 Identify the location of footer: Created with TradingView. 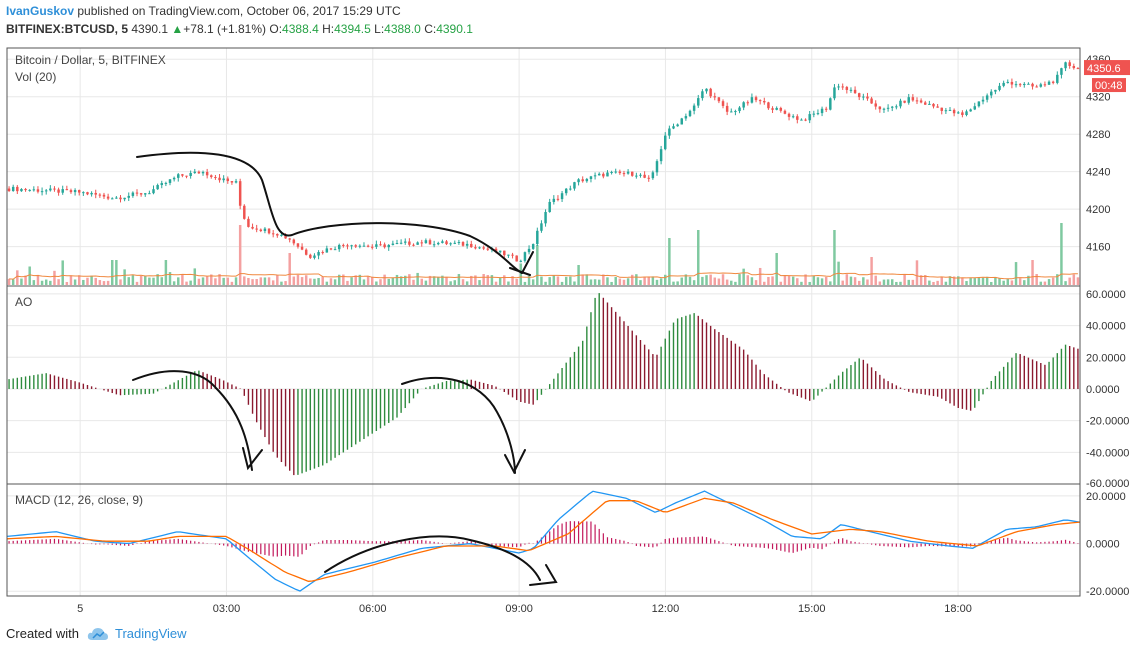
(96, 633).